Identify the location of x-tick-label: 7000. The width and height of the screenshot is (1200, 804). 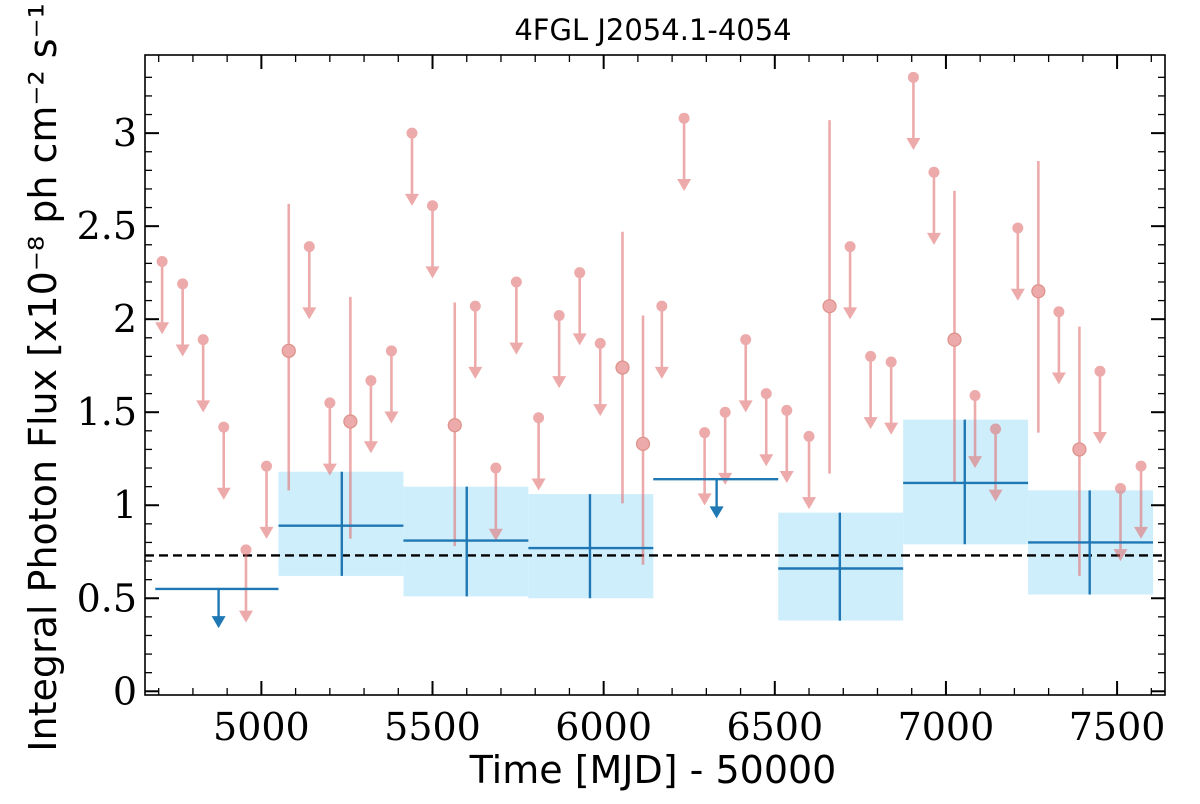
(946, 727).